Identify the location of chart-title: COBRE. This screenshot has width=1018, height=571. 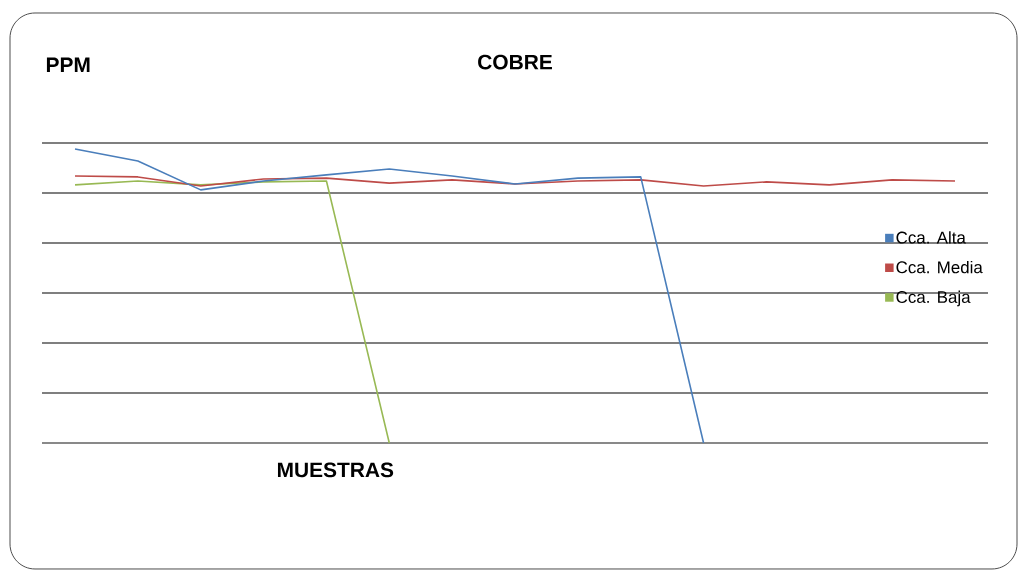
(515, 62).